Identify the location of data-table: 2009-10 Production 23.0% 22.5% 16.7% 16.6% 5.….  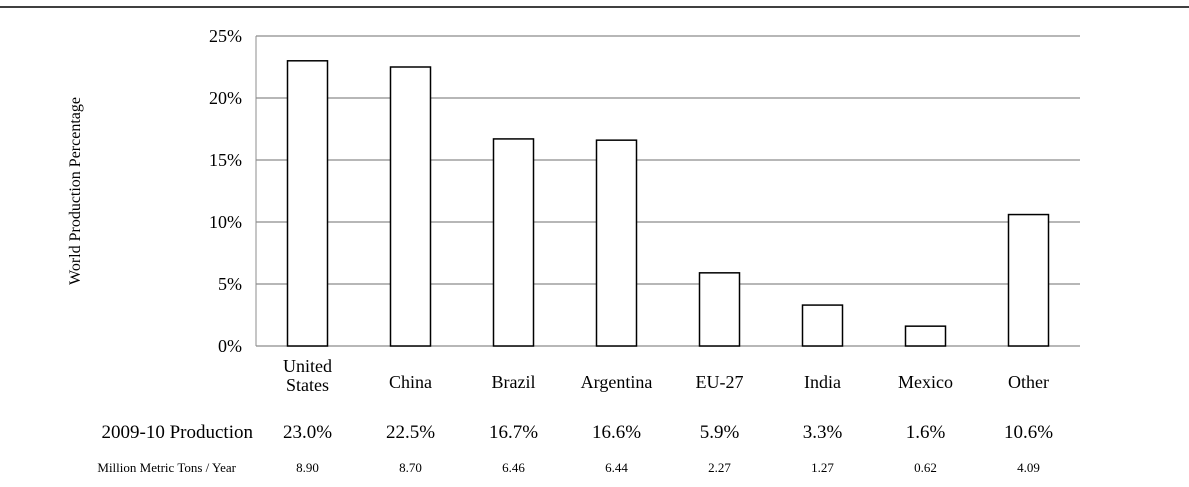
(575, 448).